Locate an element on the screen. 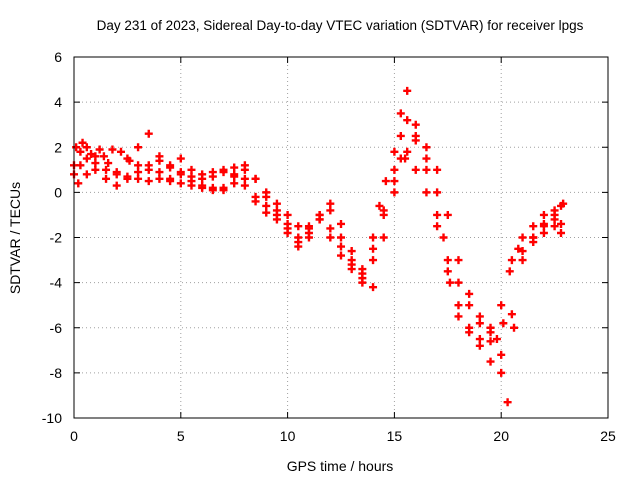  x-tick-label: 10 is located at coordinates (288, 436).